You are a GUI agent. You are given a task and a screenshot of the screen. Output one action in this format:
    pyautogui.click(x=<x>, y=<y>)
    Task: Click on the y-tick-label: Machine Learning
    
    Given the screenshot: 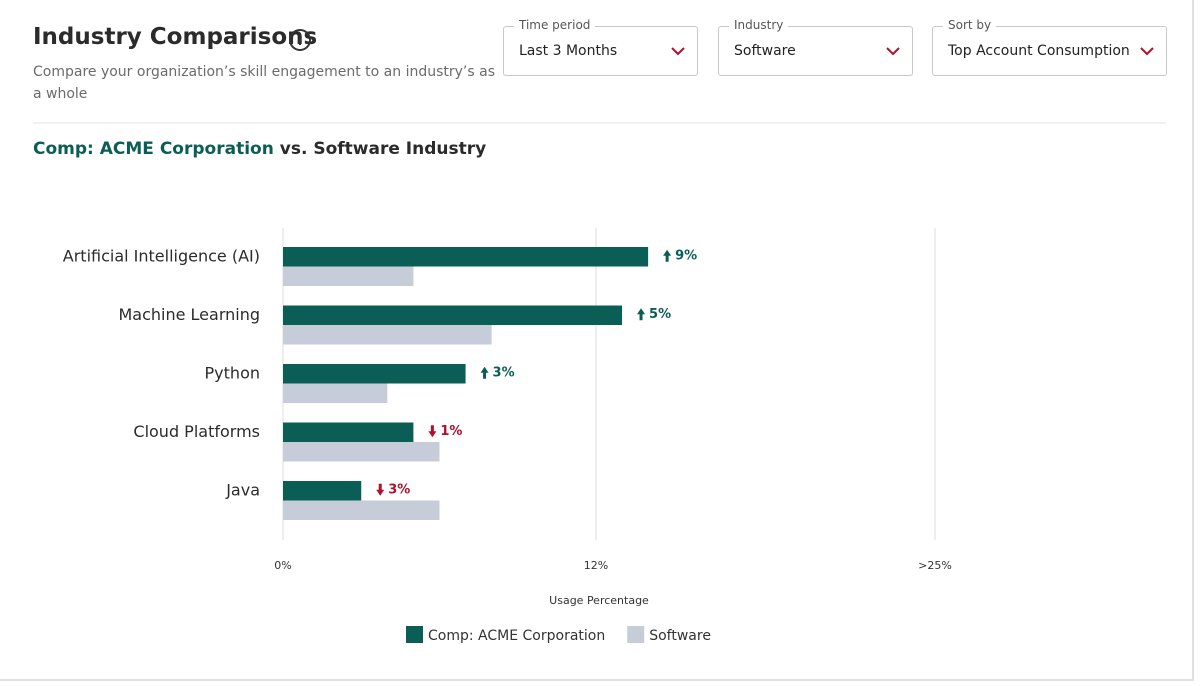 What is the action you would take?
    pyautogui.click(x=189, y=314)
    